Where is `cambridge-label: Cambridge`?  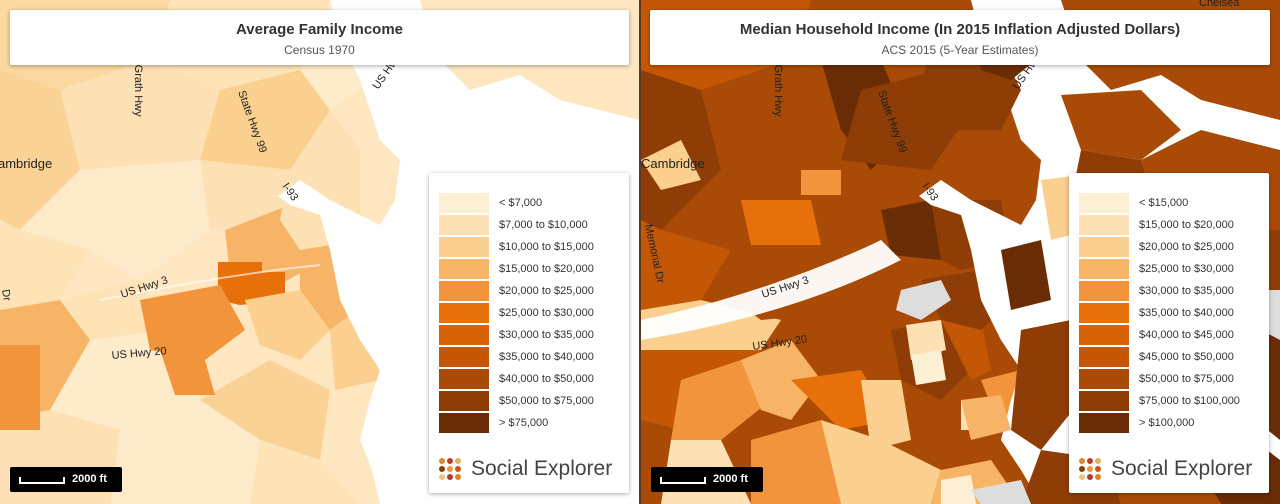 cambridge-label: Cambridge is located at coordinates (673, 163).